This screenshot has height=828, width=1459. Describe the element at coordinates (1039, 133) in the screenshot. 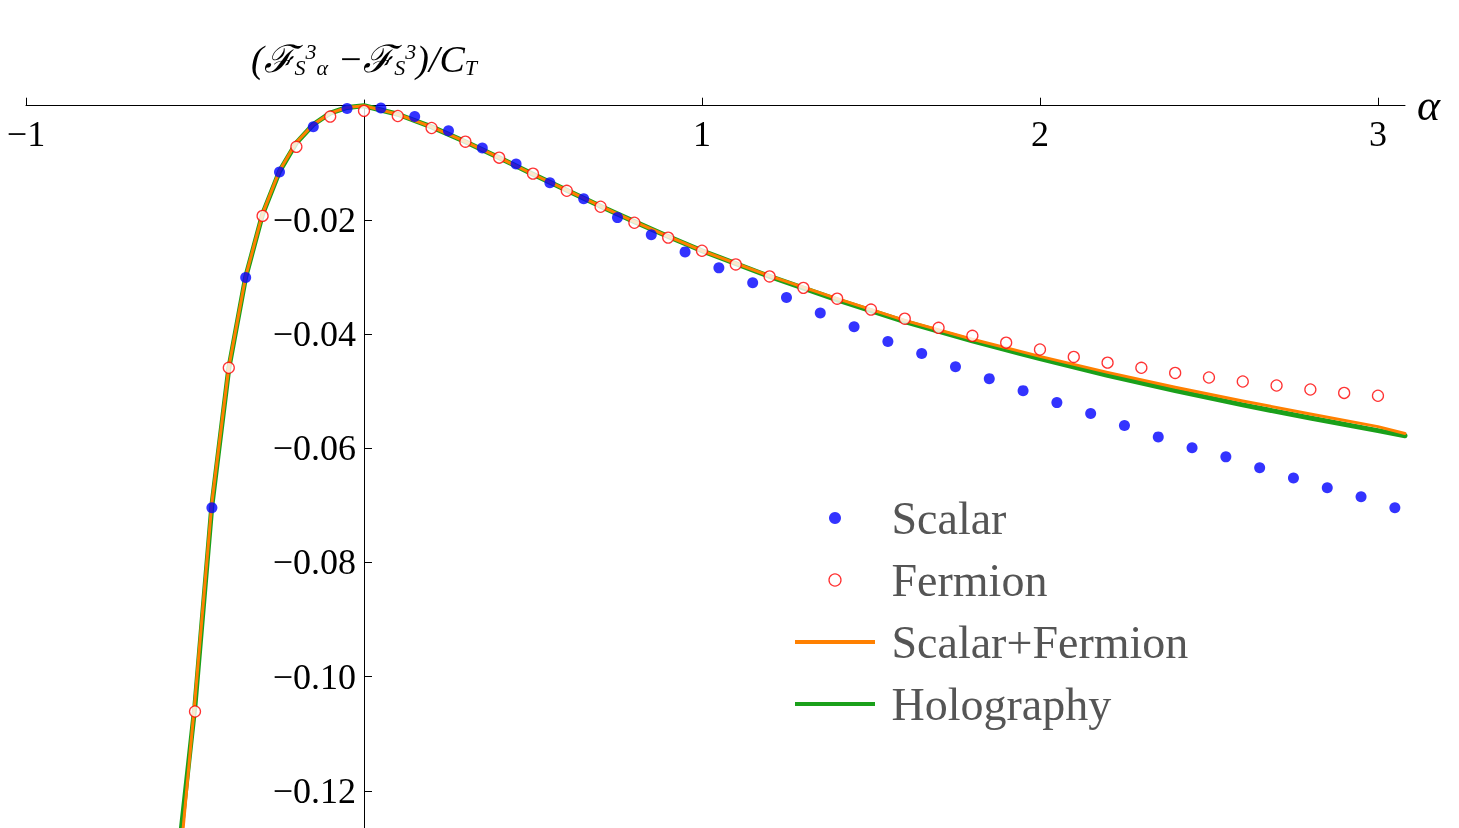

I see `x-tick-label: 2` at that location.